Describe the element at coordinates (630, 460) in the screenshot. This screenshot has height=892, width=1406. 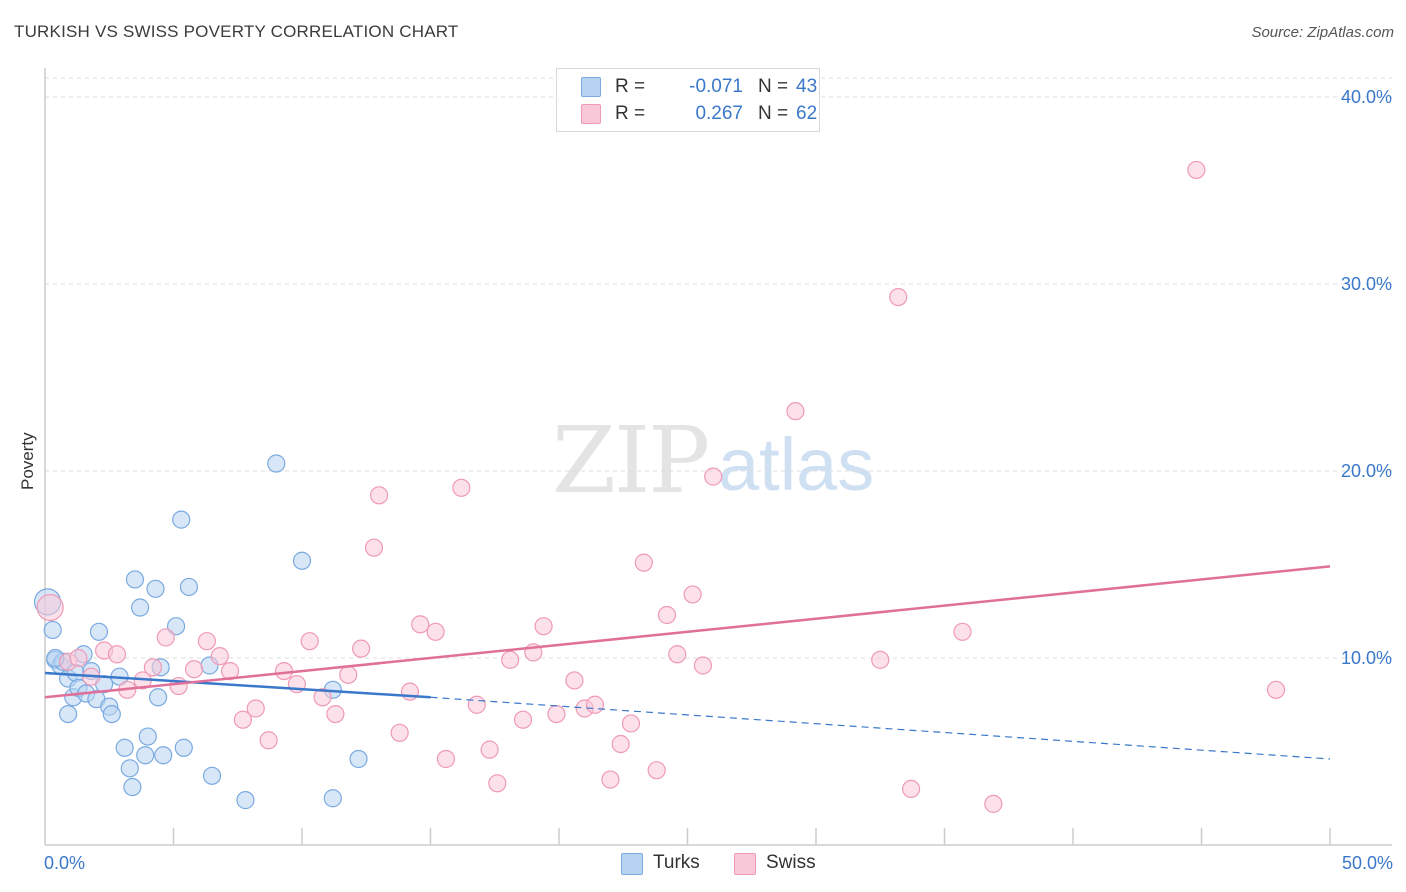
I see `watermark-zip: ZIP` at that location.